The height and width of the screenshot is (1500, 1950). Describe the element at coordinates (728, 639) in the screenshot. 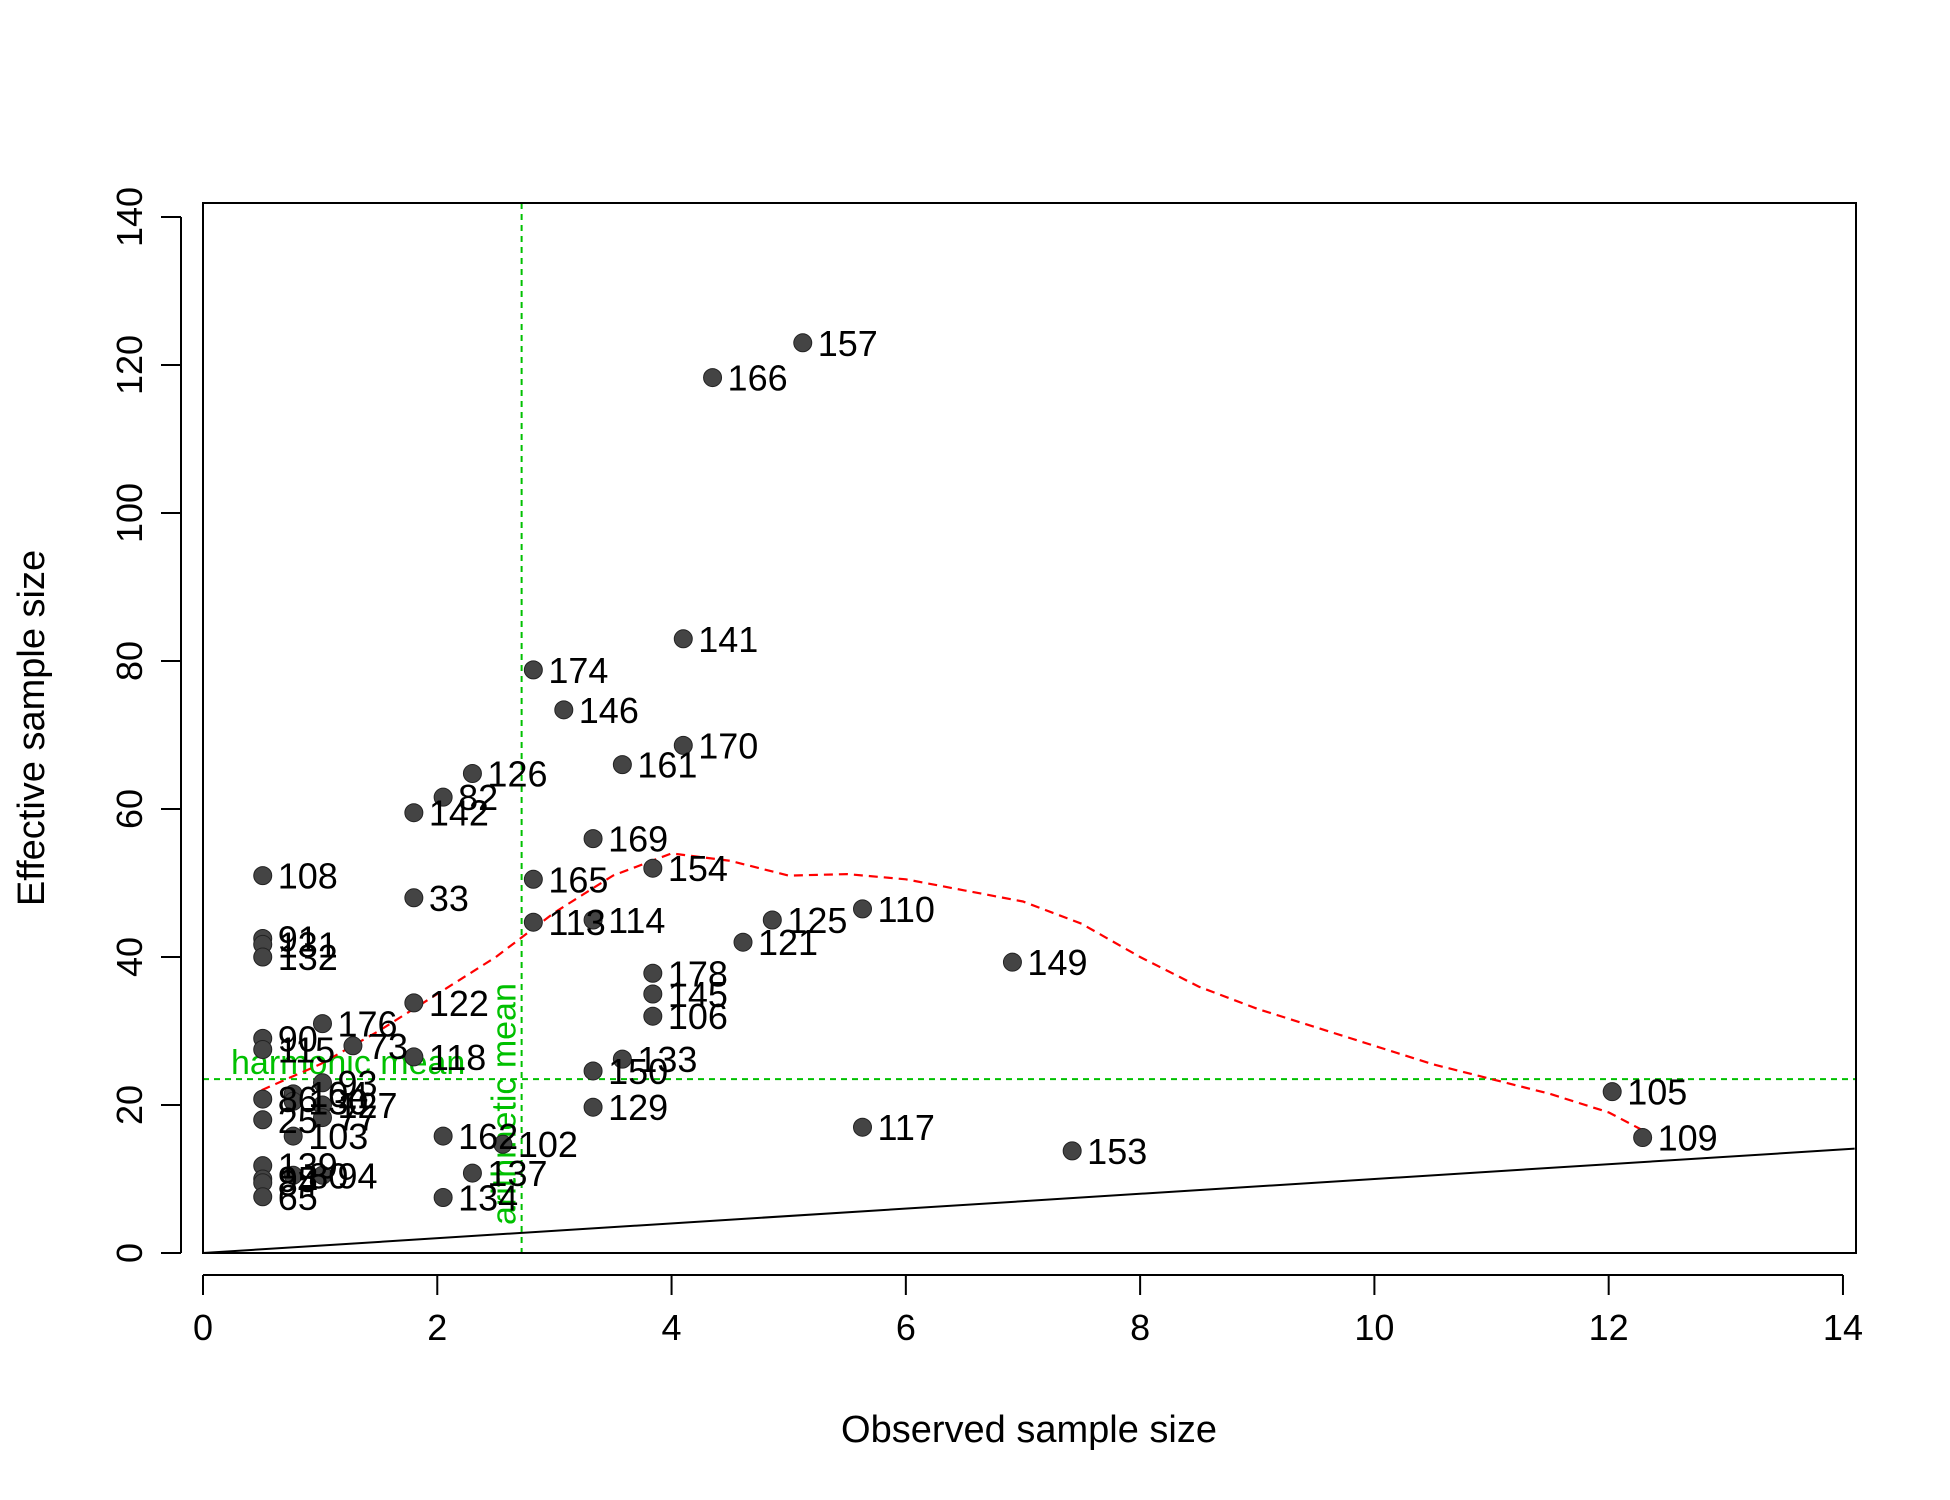

I see `point-label: 141` at that location.